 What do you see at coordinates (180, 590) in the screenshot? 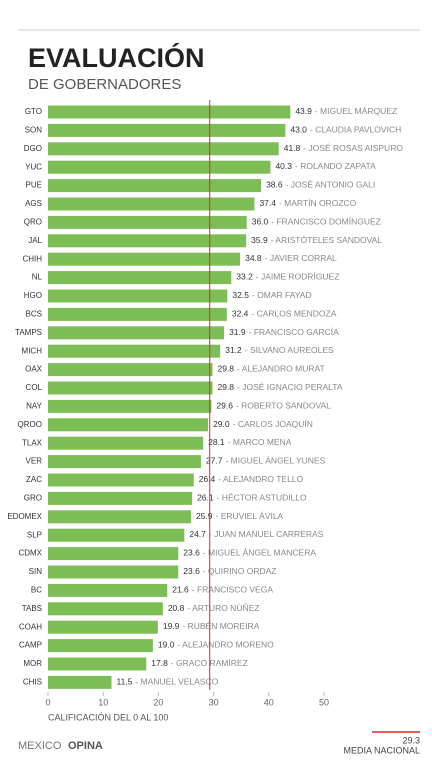
I see `value-text: 21.6` at bounding box center [180, 590].